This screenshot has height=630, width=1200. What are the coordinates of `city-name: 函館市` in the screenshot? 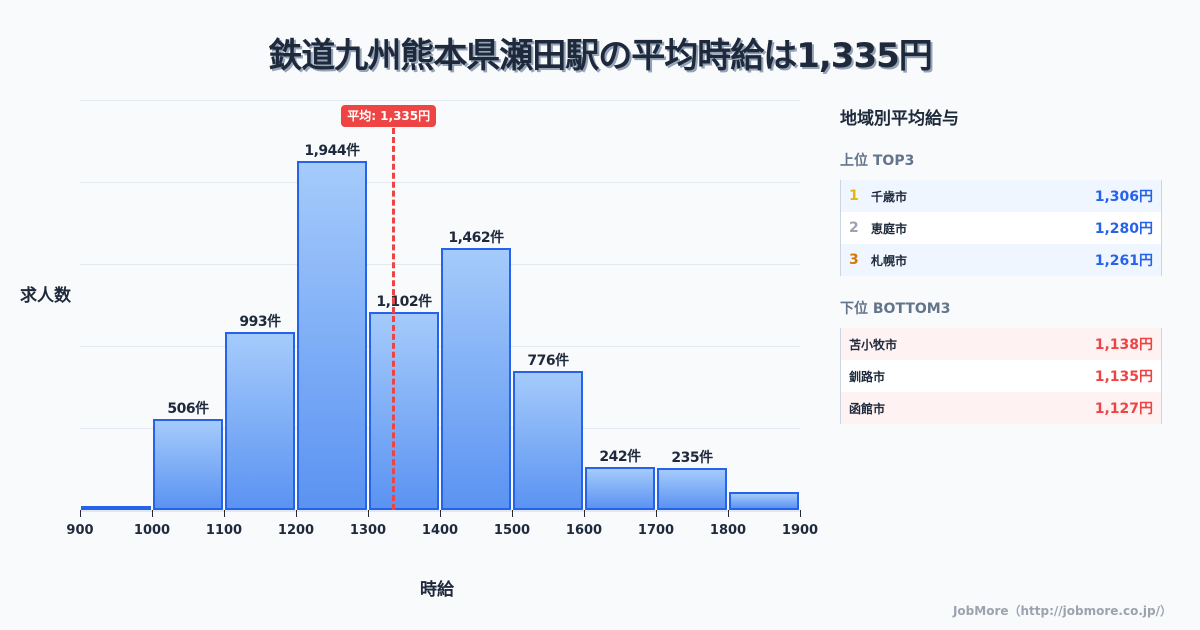 It's located at (867, 408).